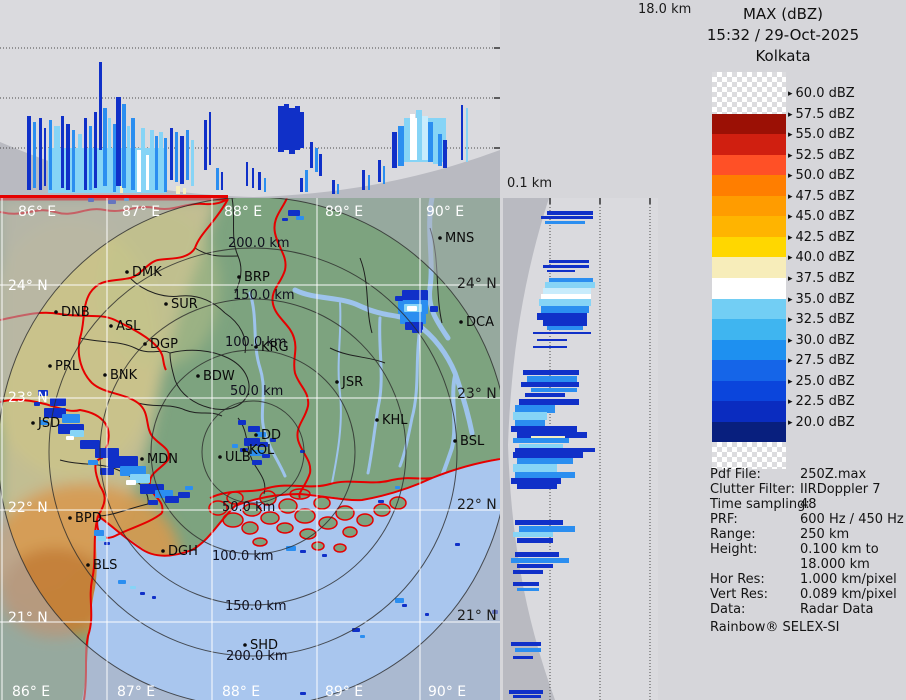 The width and height of the screenshot is (906, 700). What do you see at coordinates (760, 504) in the screenshot?
I see `metadata-label: Time sampling:` at bounding box center [760, 504].